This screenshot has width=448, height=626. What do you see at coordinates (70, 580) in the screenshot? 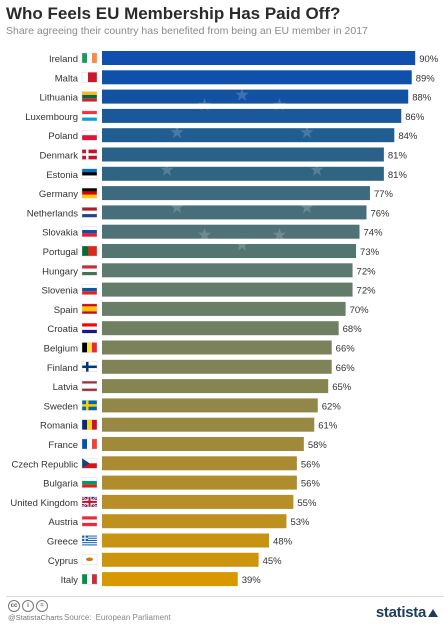
I see `category-label: Italy` at bounding box center [70, 580].